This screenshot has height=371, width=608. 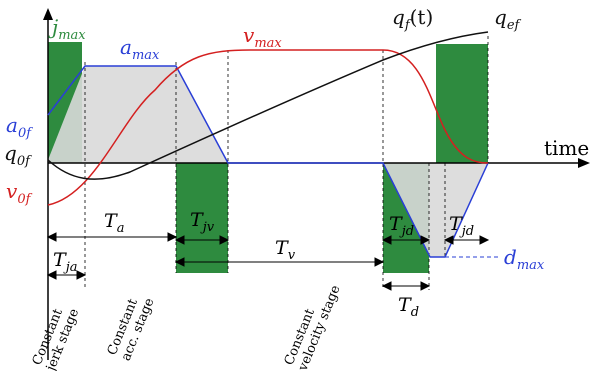 I want to click on label-v0f: v0f, so click(x=19, y=193).